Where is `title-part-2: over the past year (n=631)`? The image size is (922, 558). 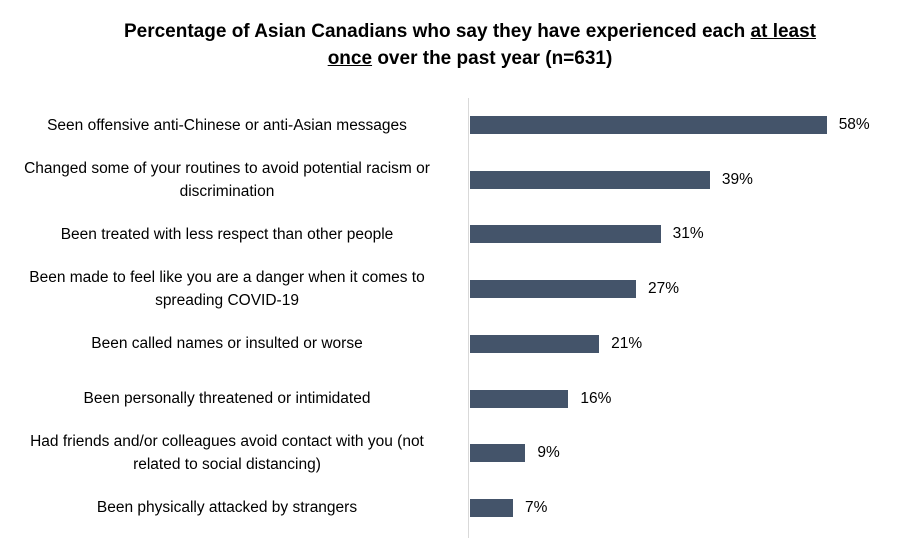 title-part-2: over the past year (n=631) is located at coordinates (492, 58).